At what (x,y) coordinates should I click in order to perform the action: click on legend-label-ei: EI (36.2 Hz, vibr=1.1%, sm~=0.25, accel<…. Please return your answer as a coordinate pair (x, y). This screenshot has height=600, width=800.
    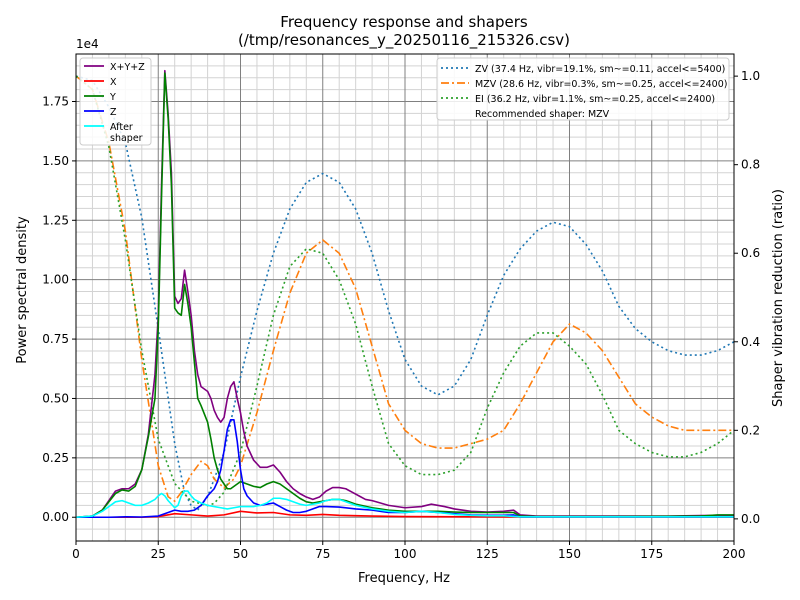
    Looking at the image, I should click on (595, 99).